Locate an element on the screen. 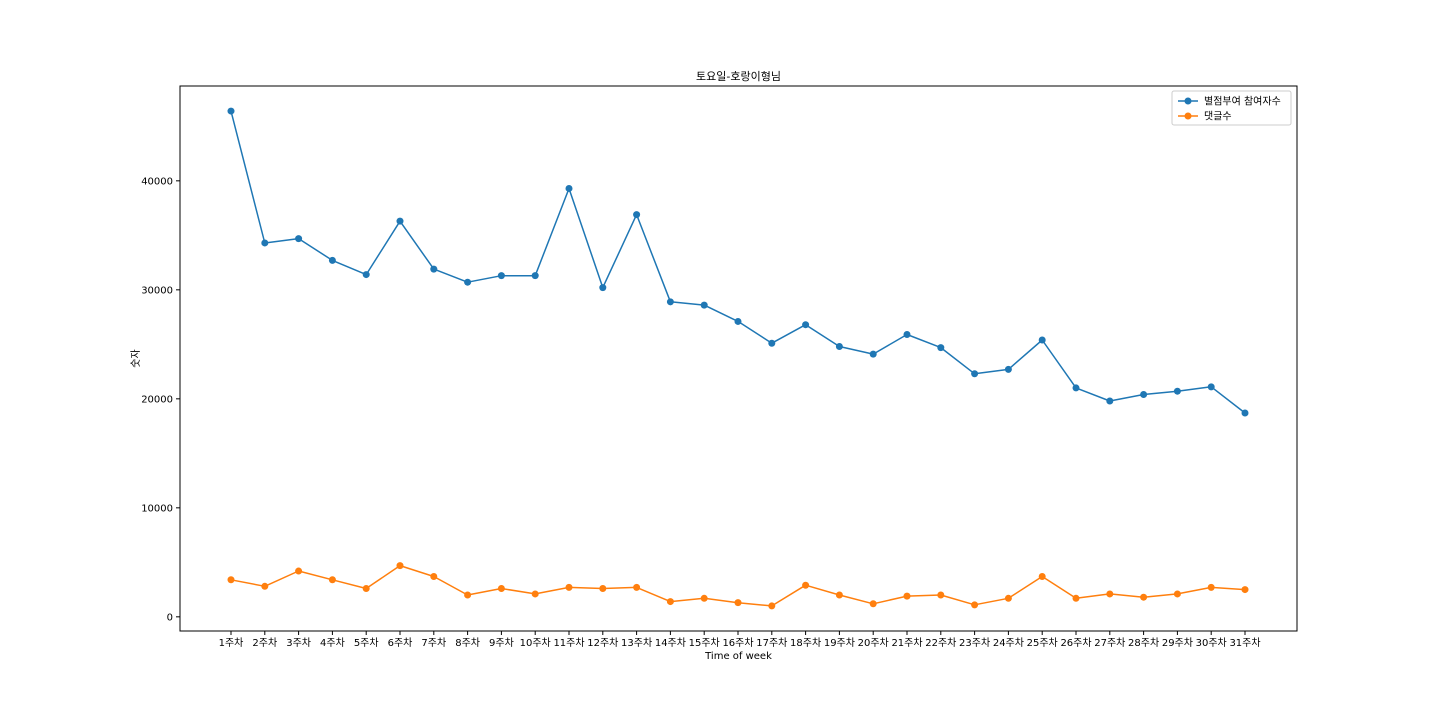  x-tick-label: 6주차 is located at coordinates (400, 643).